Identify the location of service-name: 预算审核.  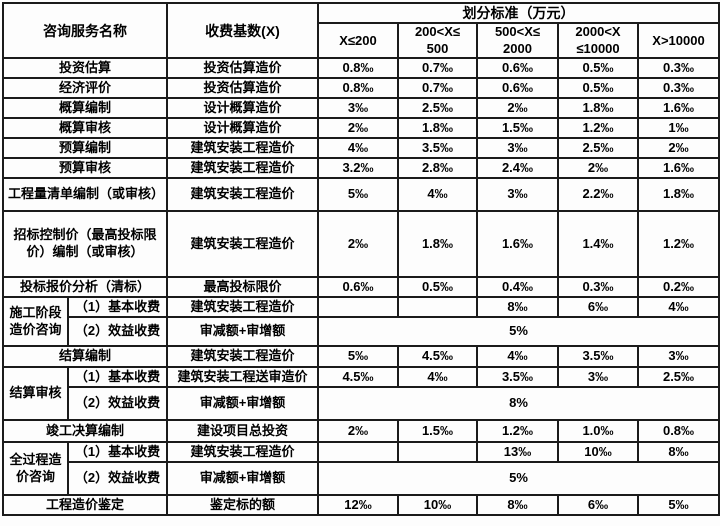
(85, 168).